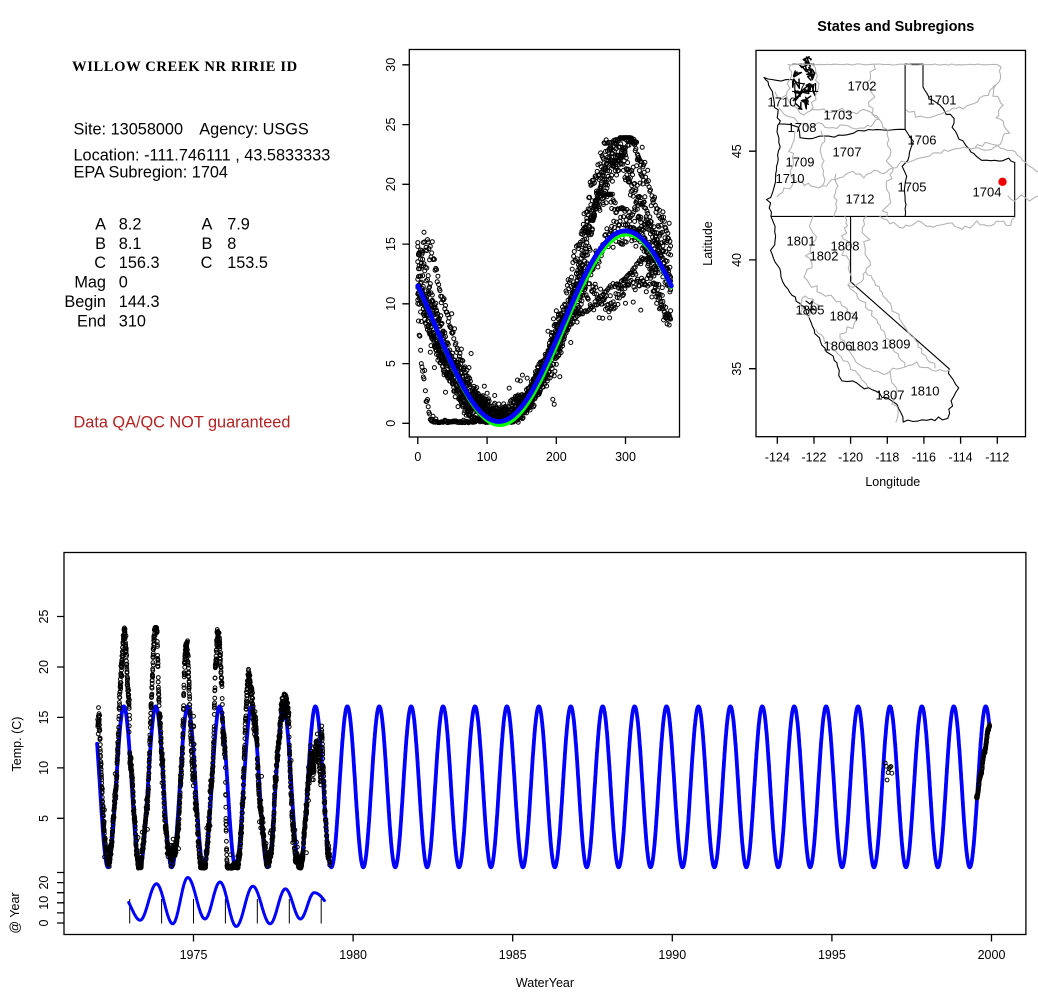  What do you see at coordinates (737, 151) in the screenshot?
I see `svg-text: 45` at bounding box center [737, 151].